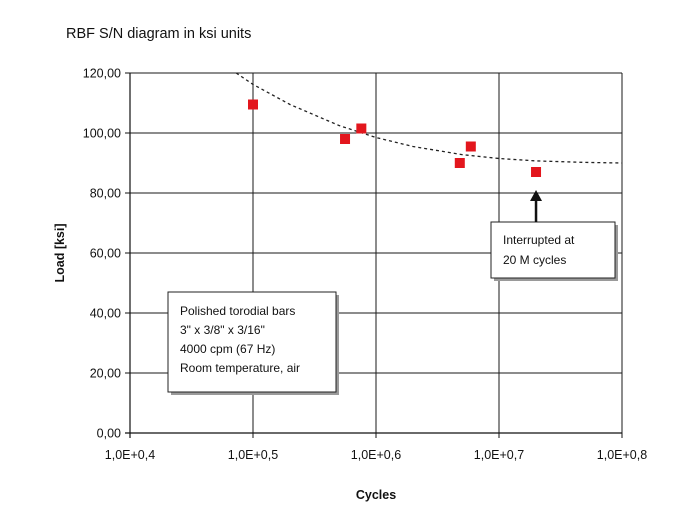  I want to click on y-tick-label-5: 100,00, so click(102, 134).